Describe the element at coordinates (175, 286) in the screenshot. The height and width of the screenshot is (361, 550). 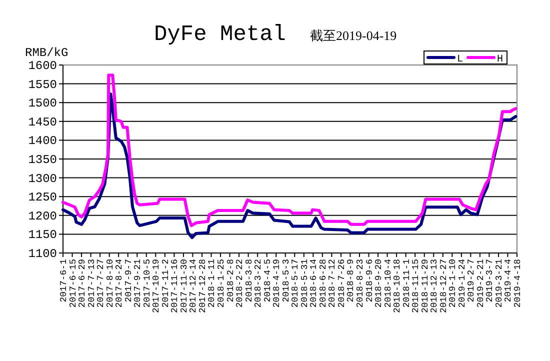
I see `x-tick-label: 2017-11-16` at that location.